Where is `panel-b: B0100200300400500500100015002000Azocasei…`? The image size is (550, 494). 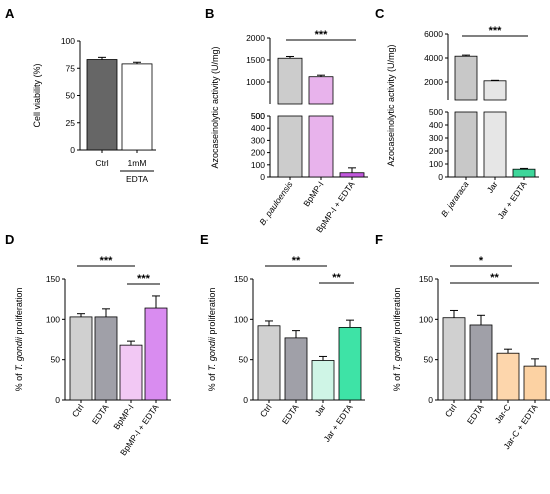 panel-b: B0100200300400500500100015002000Azocasei… is located at coordinates (286, 120).